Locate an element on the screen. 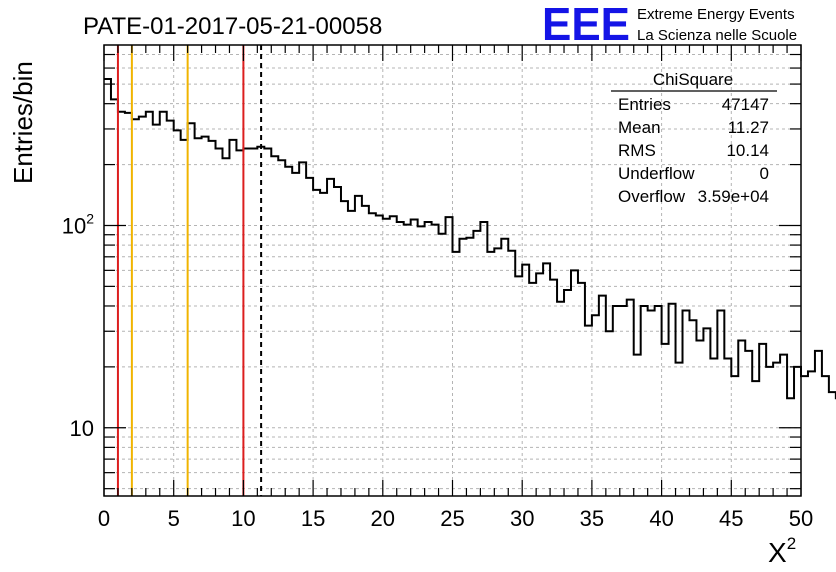 This screenshot has width=836, height=572. eee-logo-mark: EEE is located at coordinates (586, 25).